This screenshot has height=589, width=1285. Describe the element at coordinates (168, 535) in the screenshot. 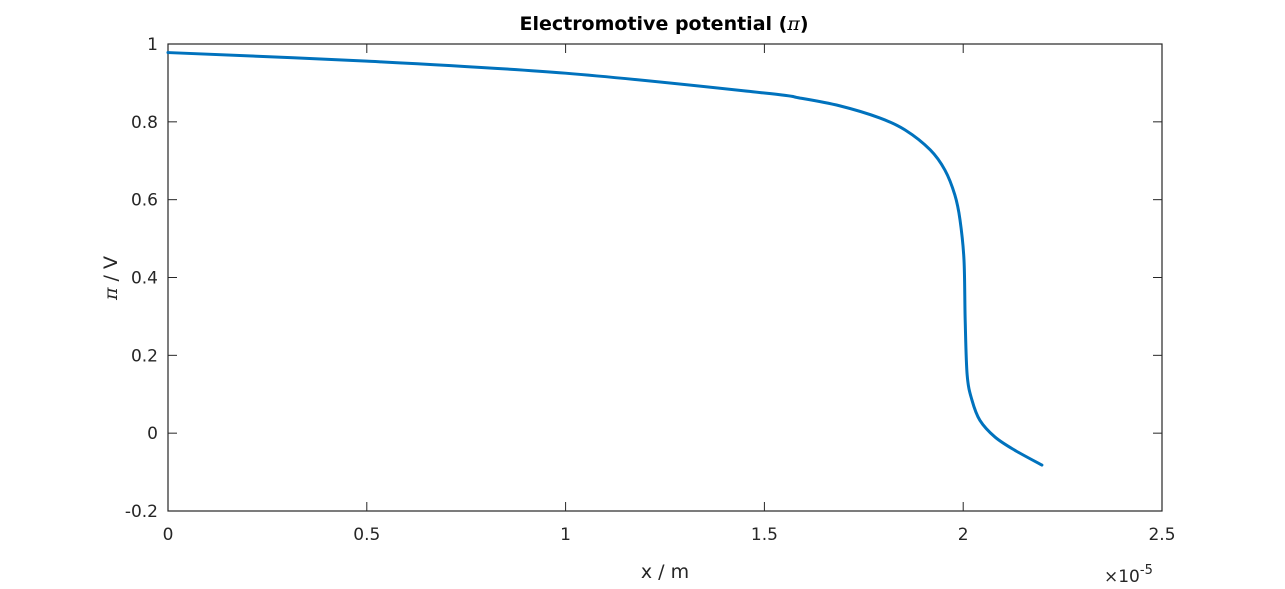

I see `x-tick-label: 0` at that location.